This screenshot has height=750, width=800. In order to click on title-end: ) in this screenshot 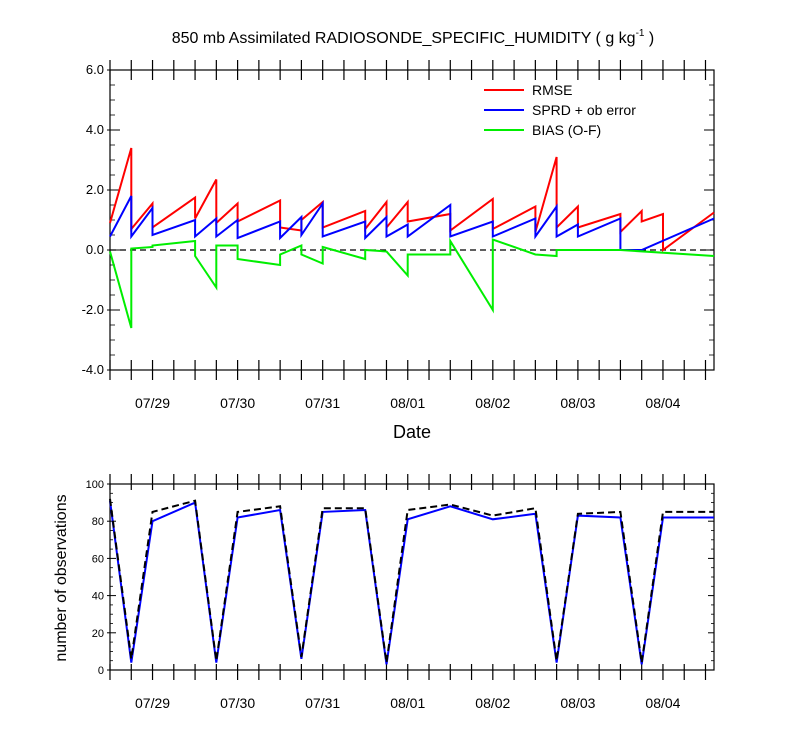, I will do `click(649, 38)`.